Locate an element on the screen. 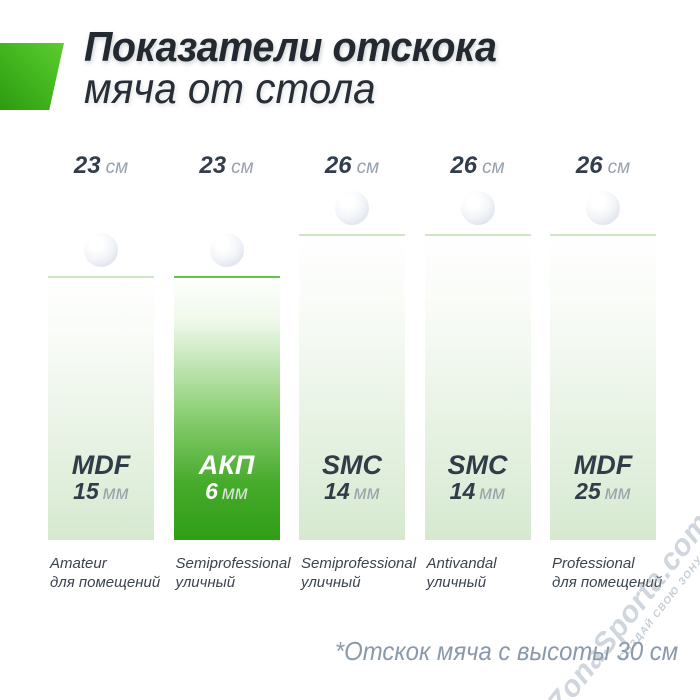 The width and height of the screenshot is (700, 700). chart-column: 26 см SMC 14 мм Antivandal уличный is located at coordinates (477, 365).